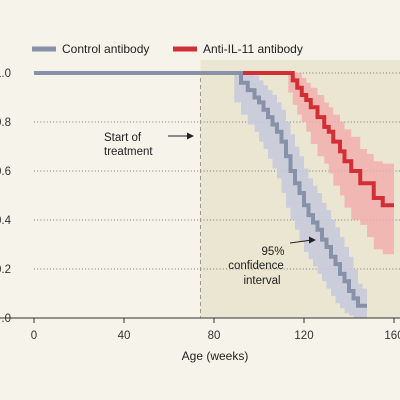 The width and height of the screenshot is (400, 400). What do you see at coordinates (256, 266) in the screenshot?
I see `annotation-ci-line2: confidence` at bounding box center [256, 266].